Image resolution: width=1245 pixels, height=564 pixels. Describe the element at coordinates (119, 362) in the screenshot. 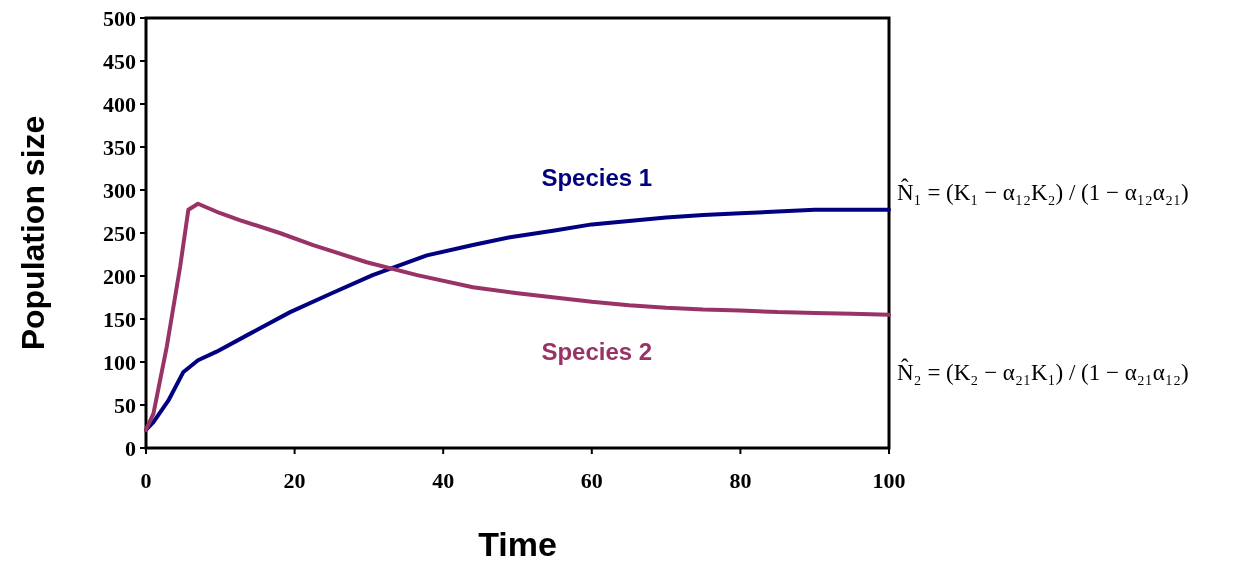

I see `y-tick-label: 100` at that location.